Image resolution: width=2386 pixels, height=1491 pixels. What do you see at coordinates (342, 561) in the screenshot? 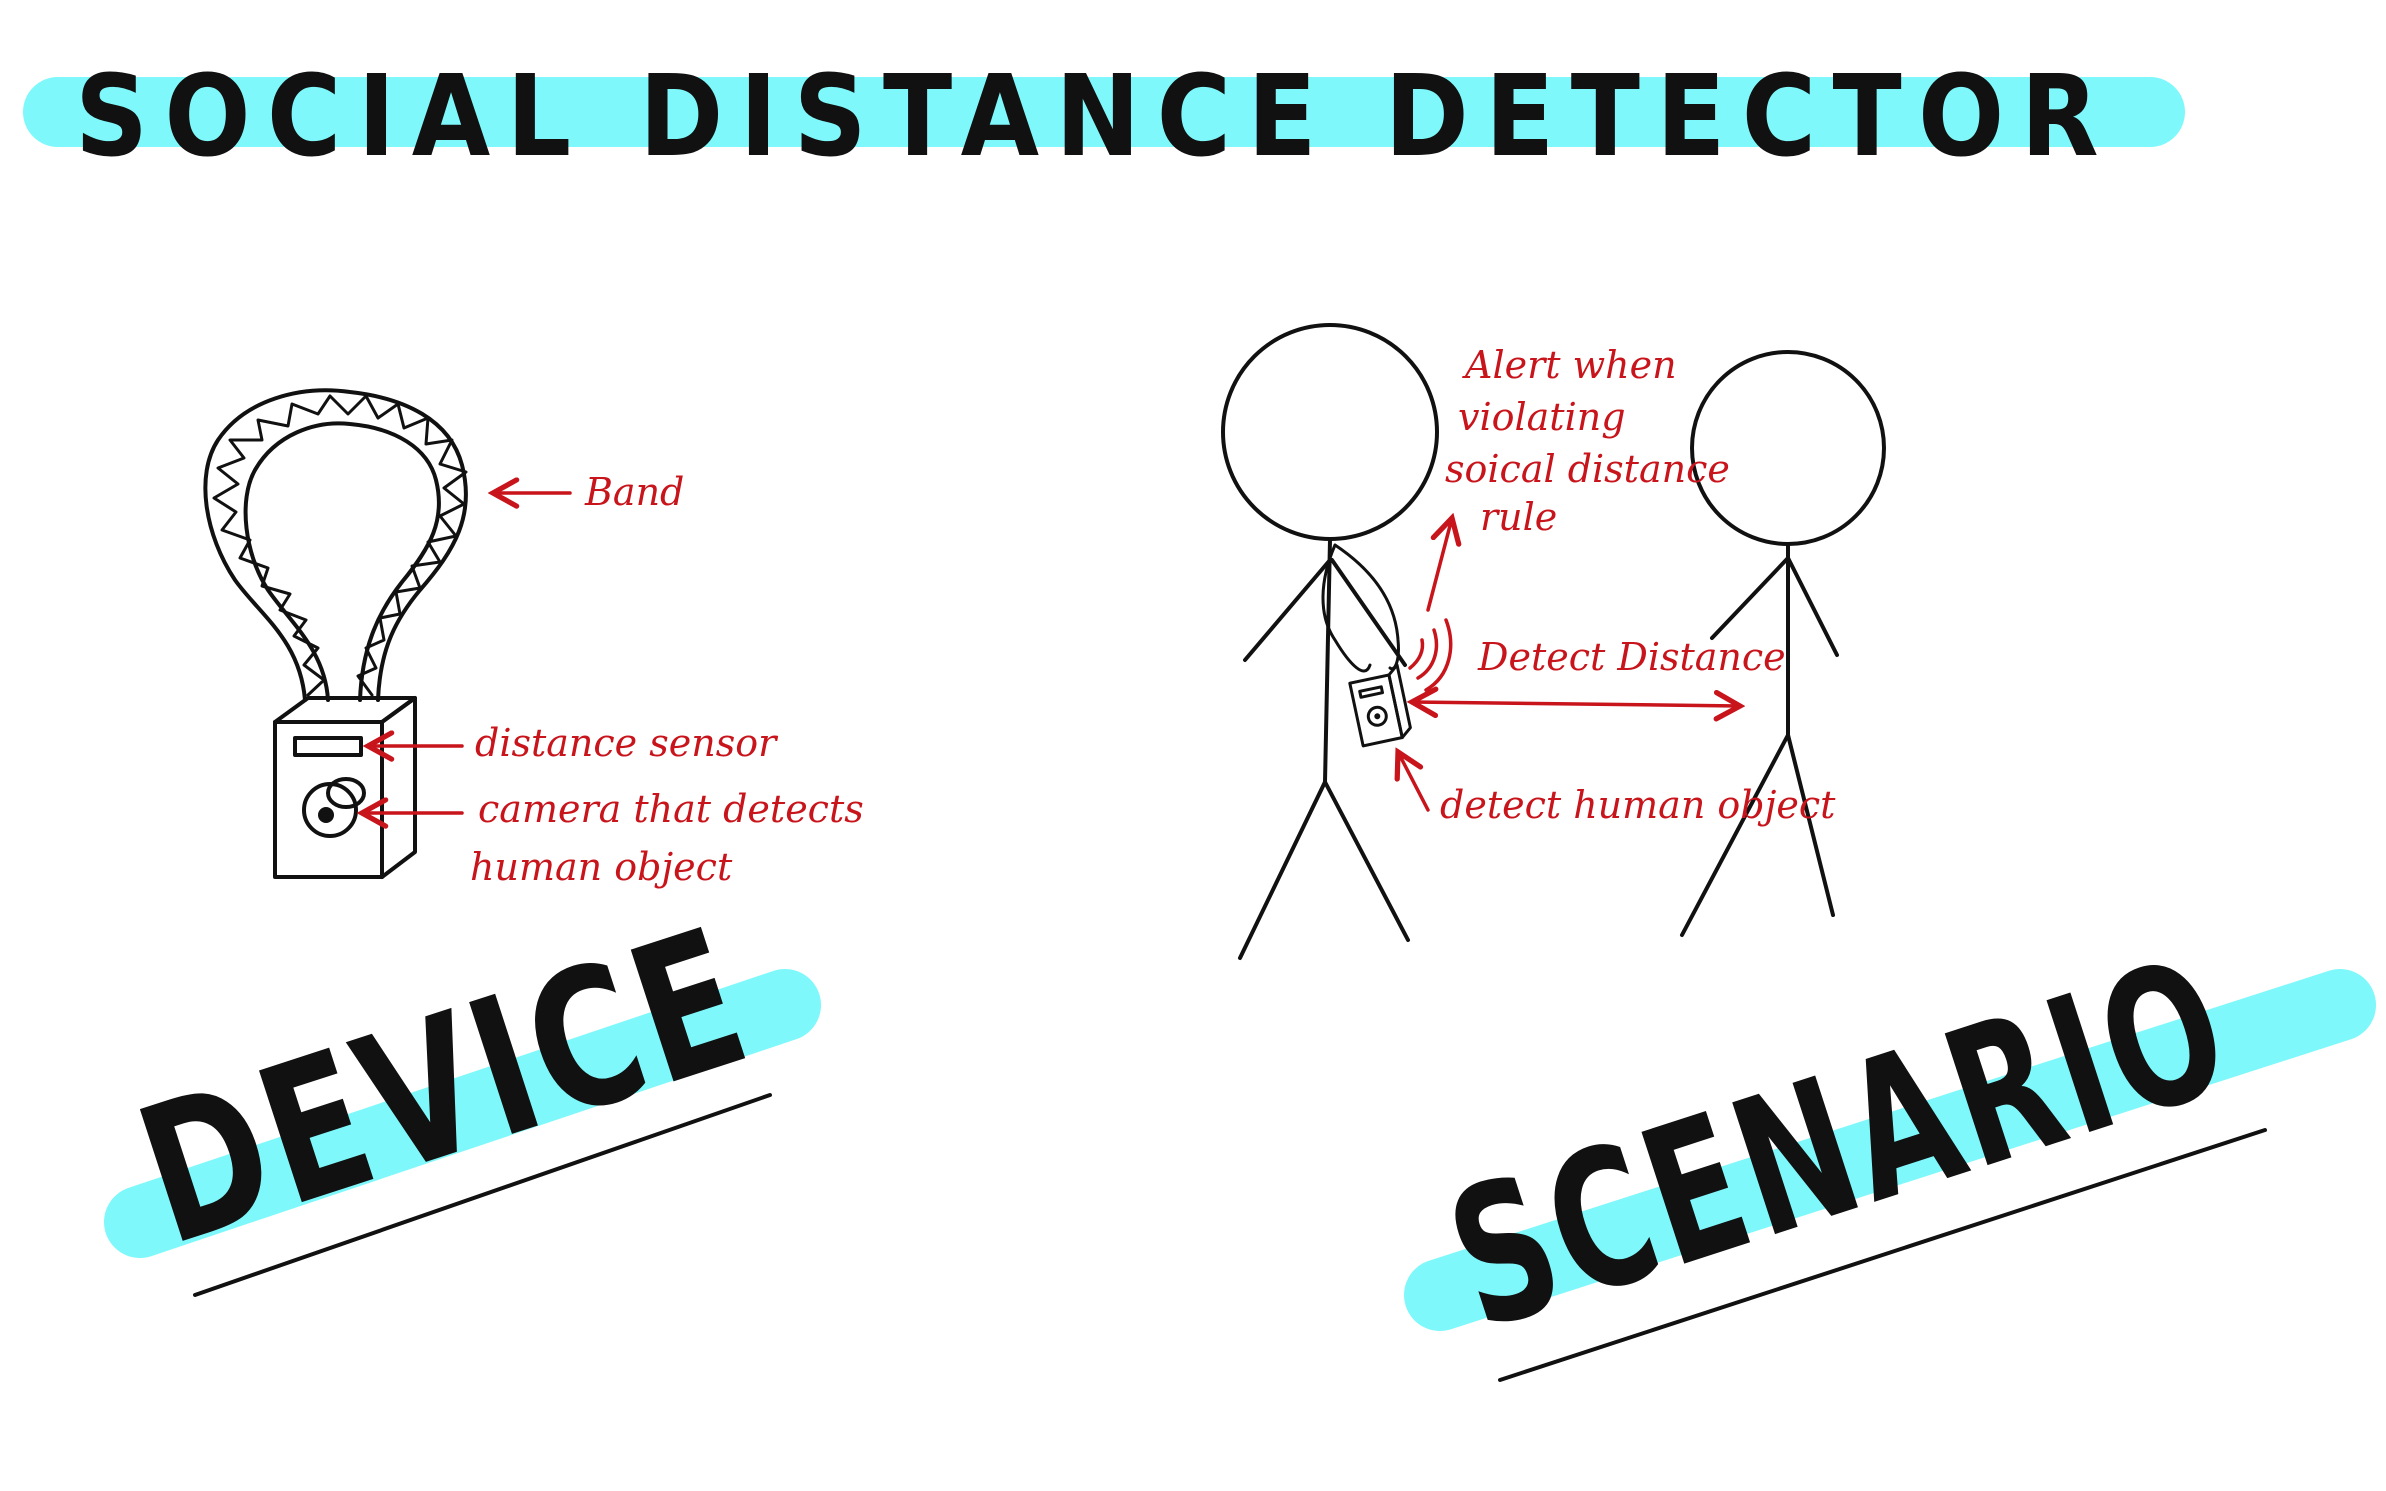
I see `band-inner-outline` at bounding box center [342, 561].